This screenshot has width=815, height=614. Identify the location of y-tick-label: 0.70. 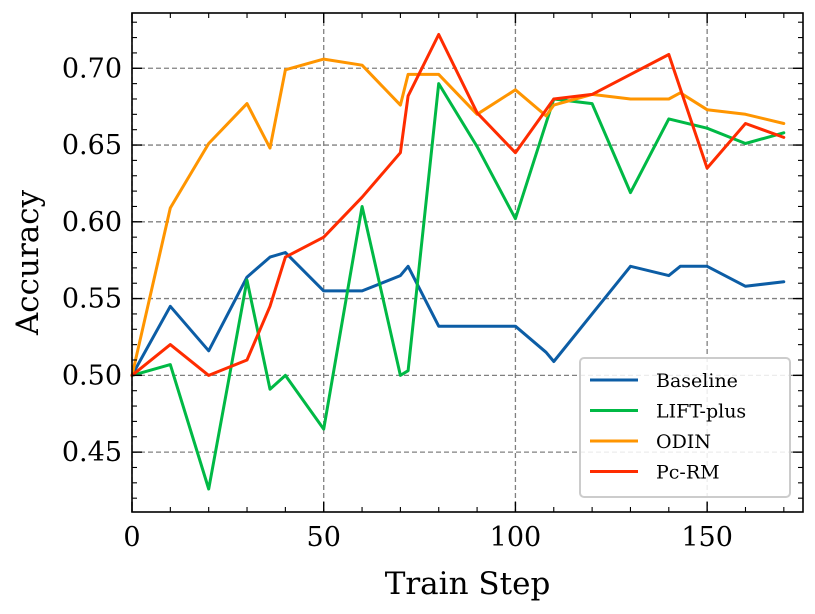
(92, 68).